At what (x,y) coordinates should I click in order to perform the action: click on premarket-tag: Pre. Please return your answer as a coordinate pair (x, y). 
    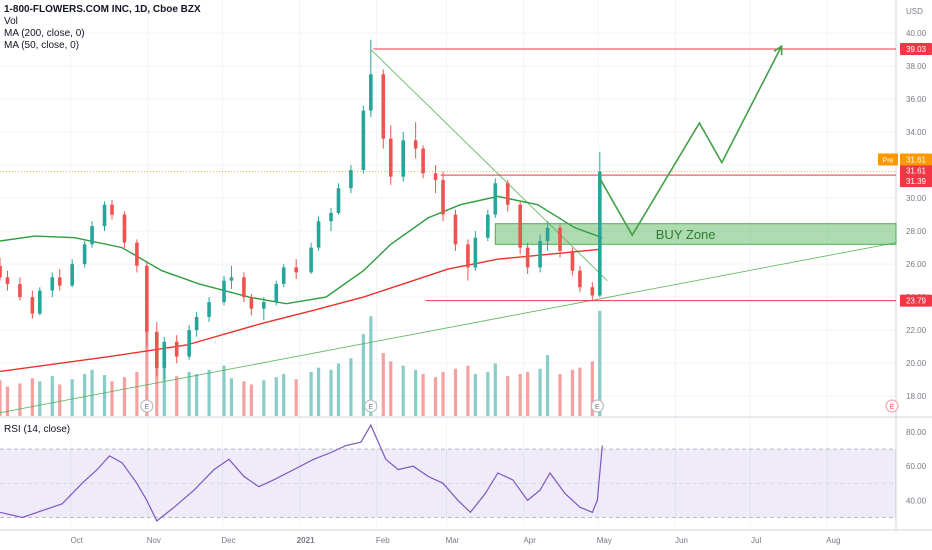
    Looking at the image, I should click on (888, 161).